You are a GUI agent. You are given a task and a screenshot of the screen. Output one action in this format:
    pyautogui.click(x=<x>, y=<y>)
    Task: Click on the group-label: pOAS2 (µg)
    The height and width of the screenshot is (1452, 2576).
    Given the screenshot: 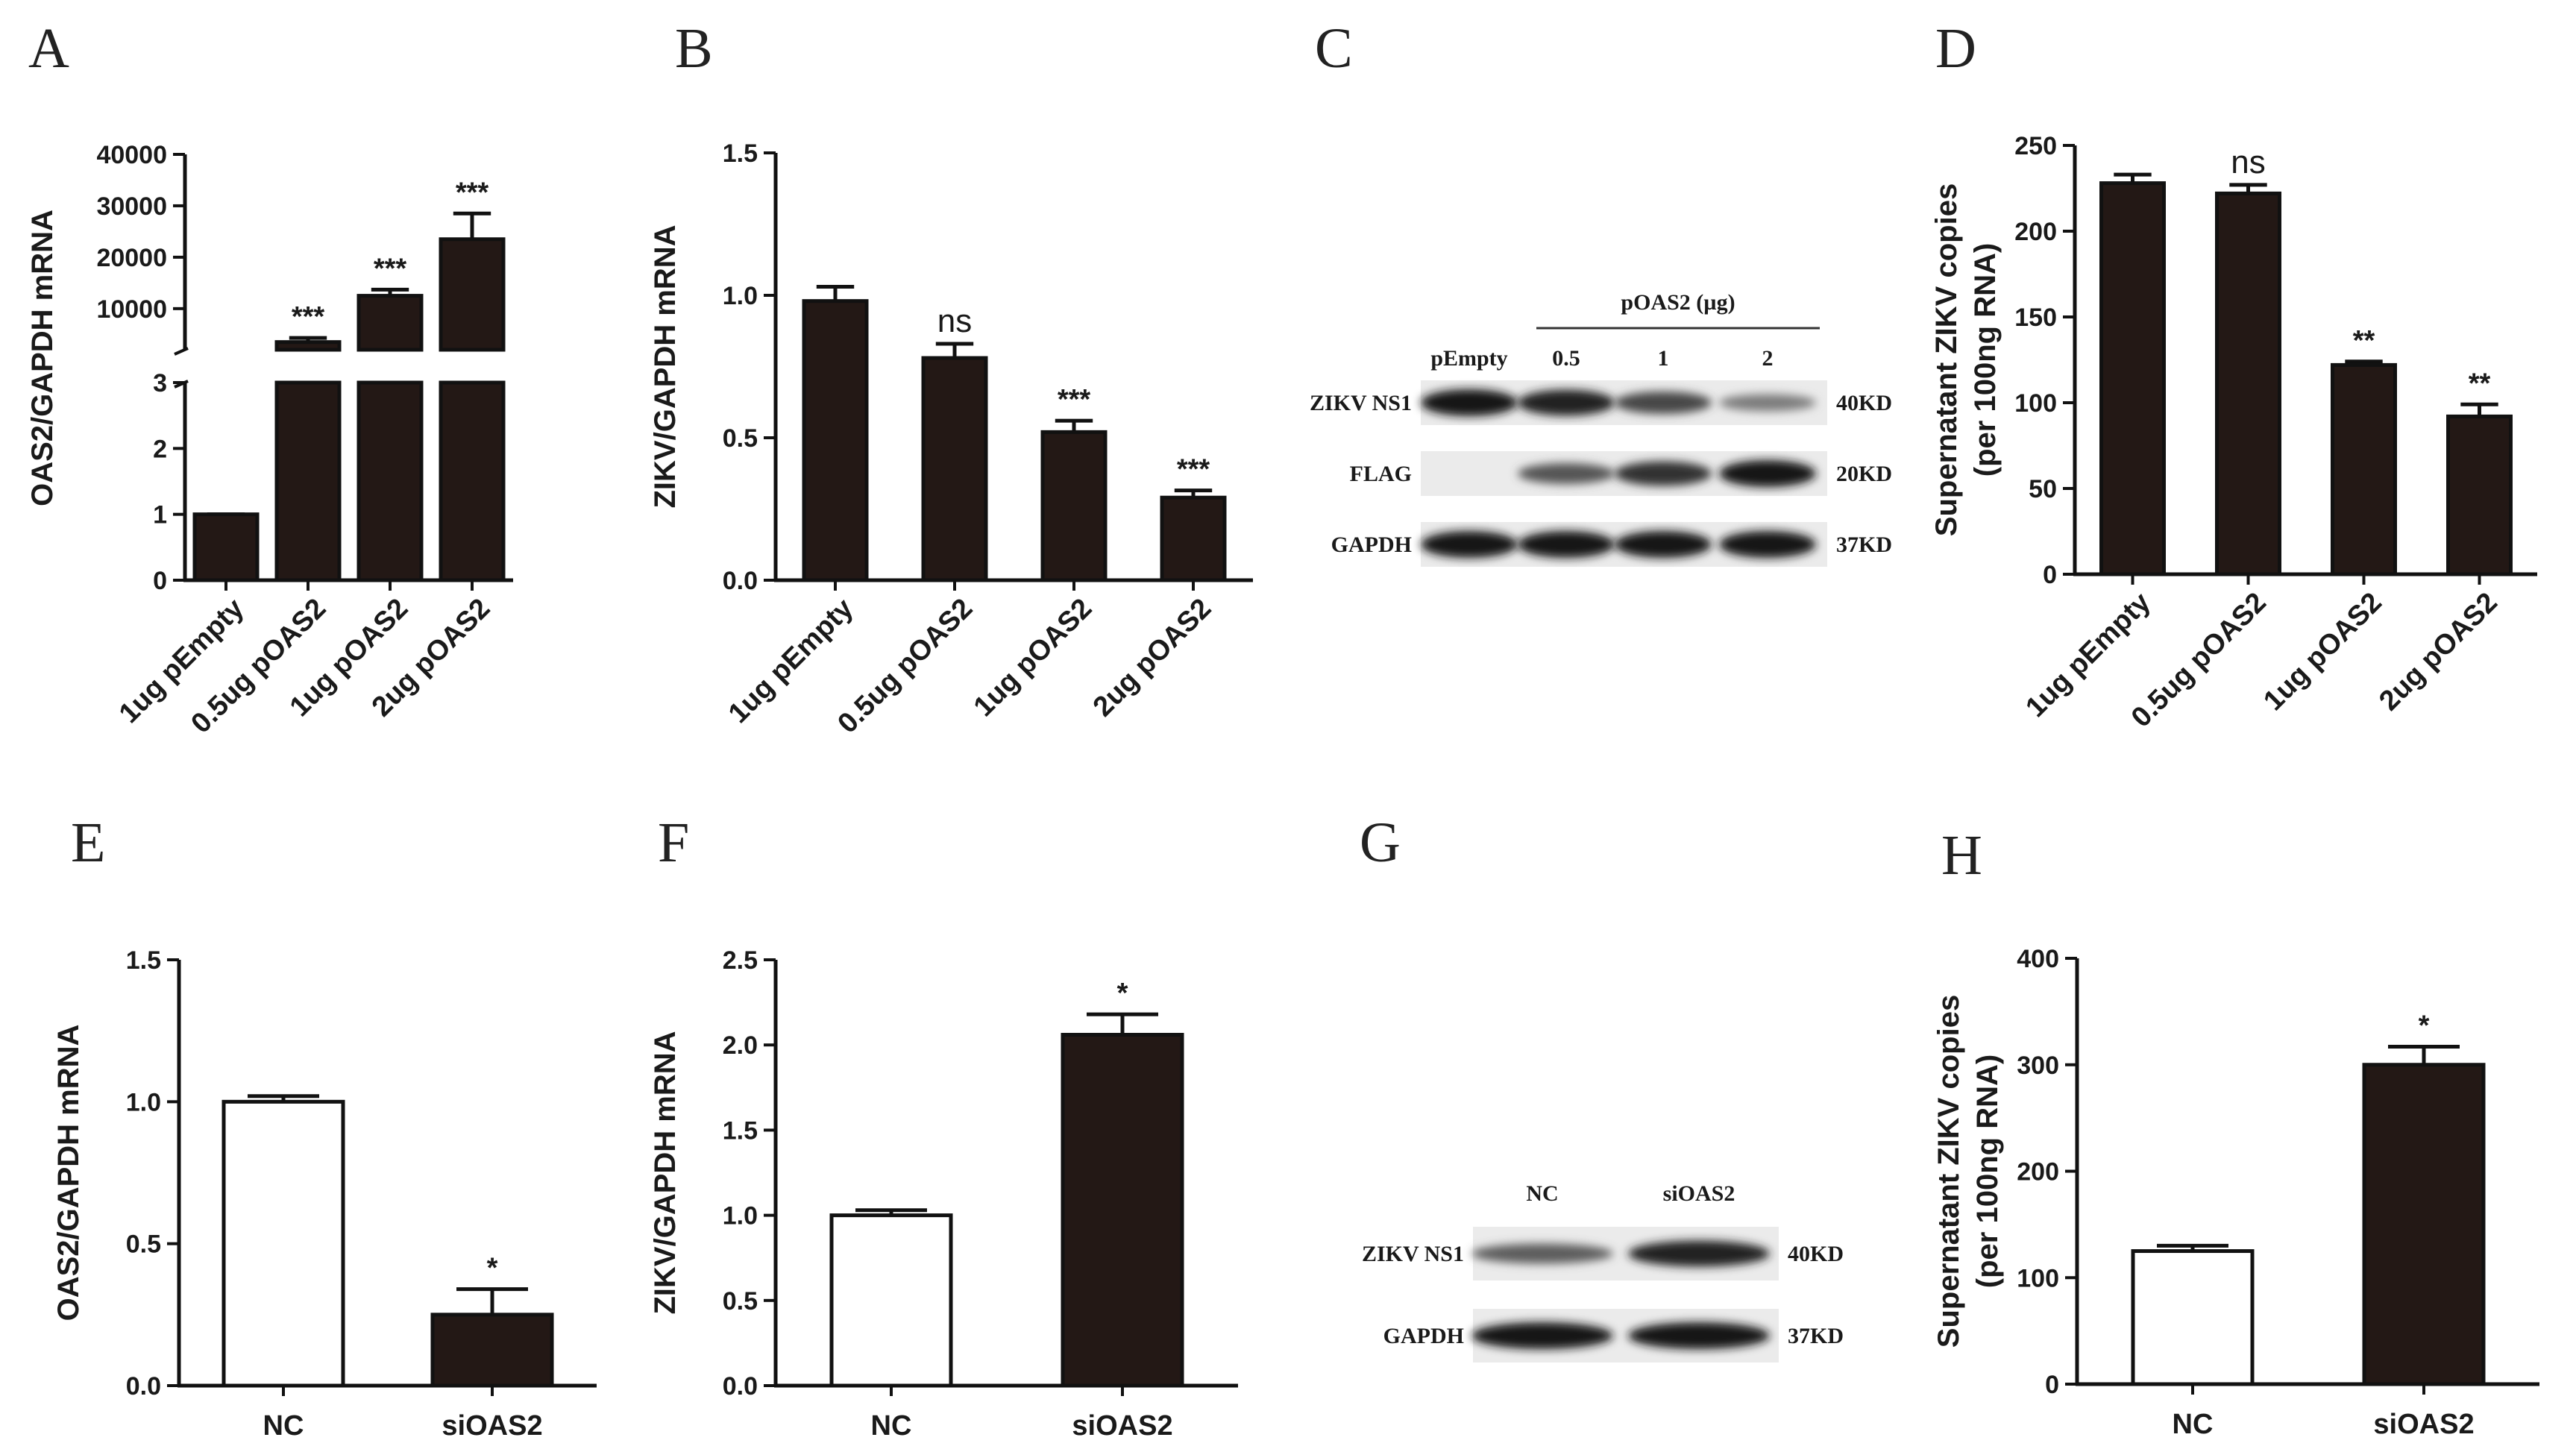 What is the action you would take?
    pyautogui.click(x=1678, y=302)
    